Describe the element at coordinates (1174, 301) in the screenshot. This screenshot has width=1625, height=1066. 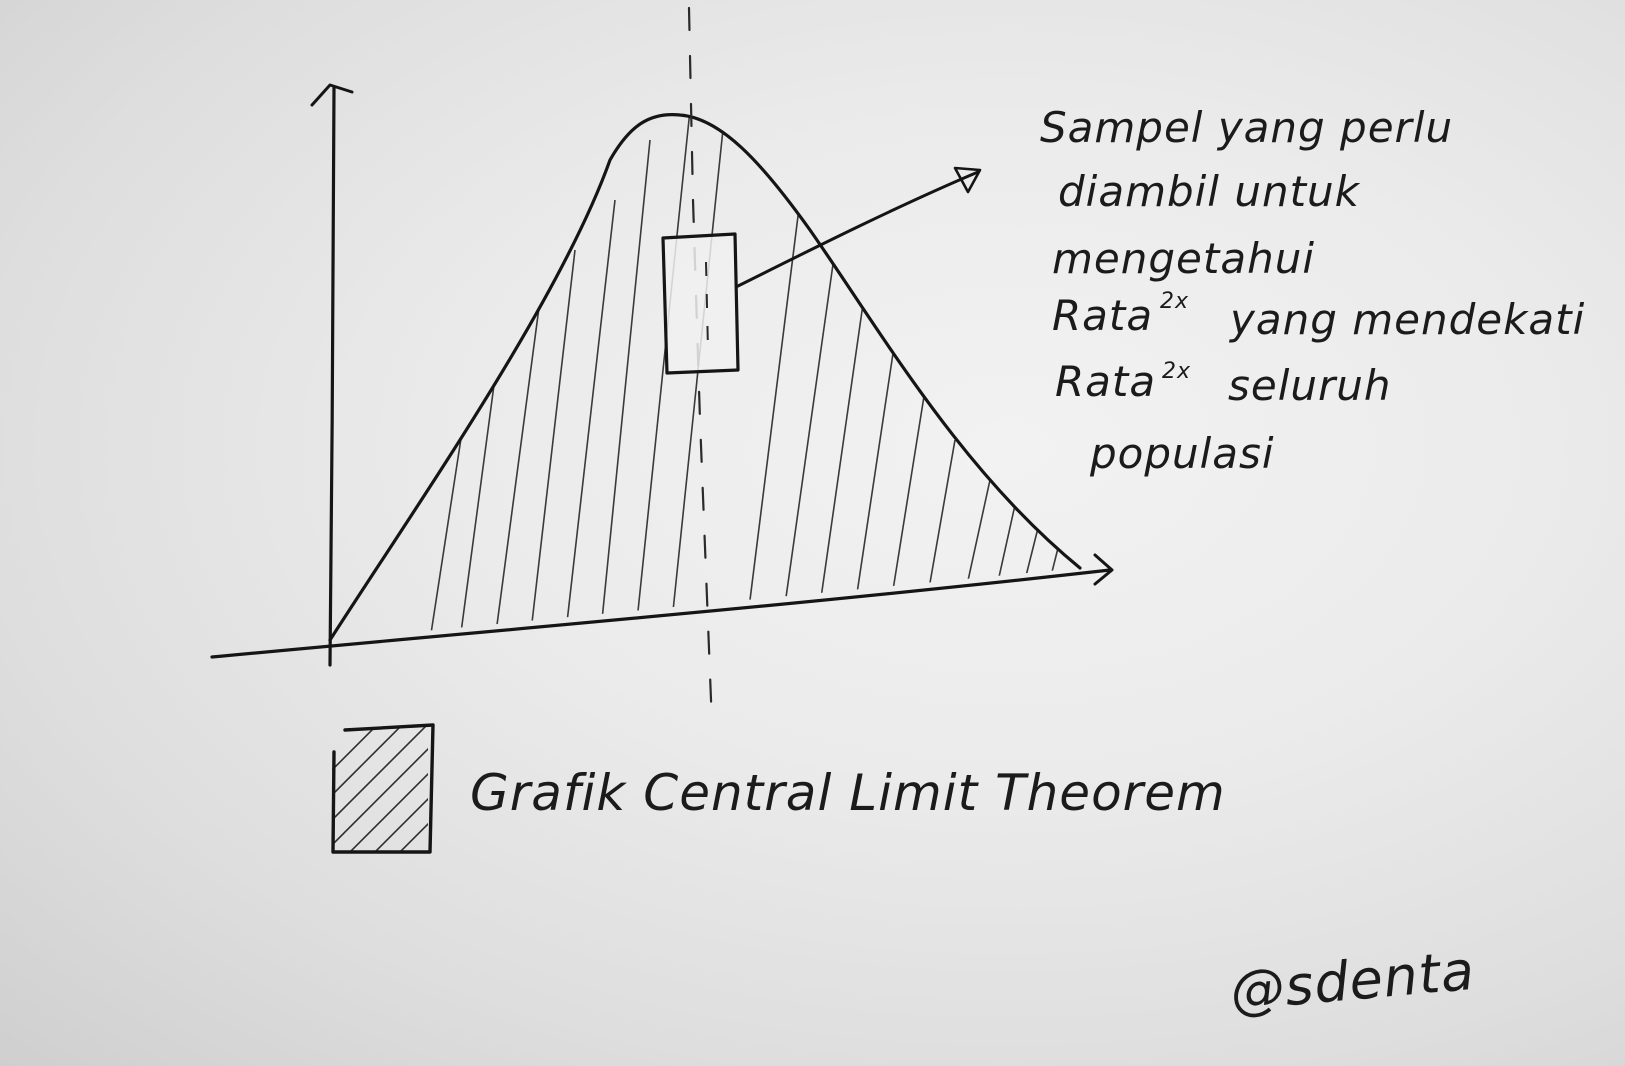
I see `annotation-line-4-superscript: 2x` at that location.